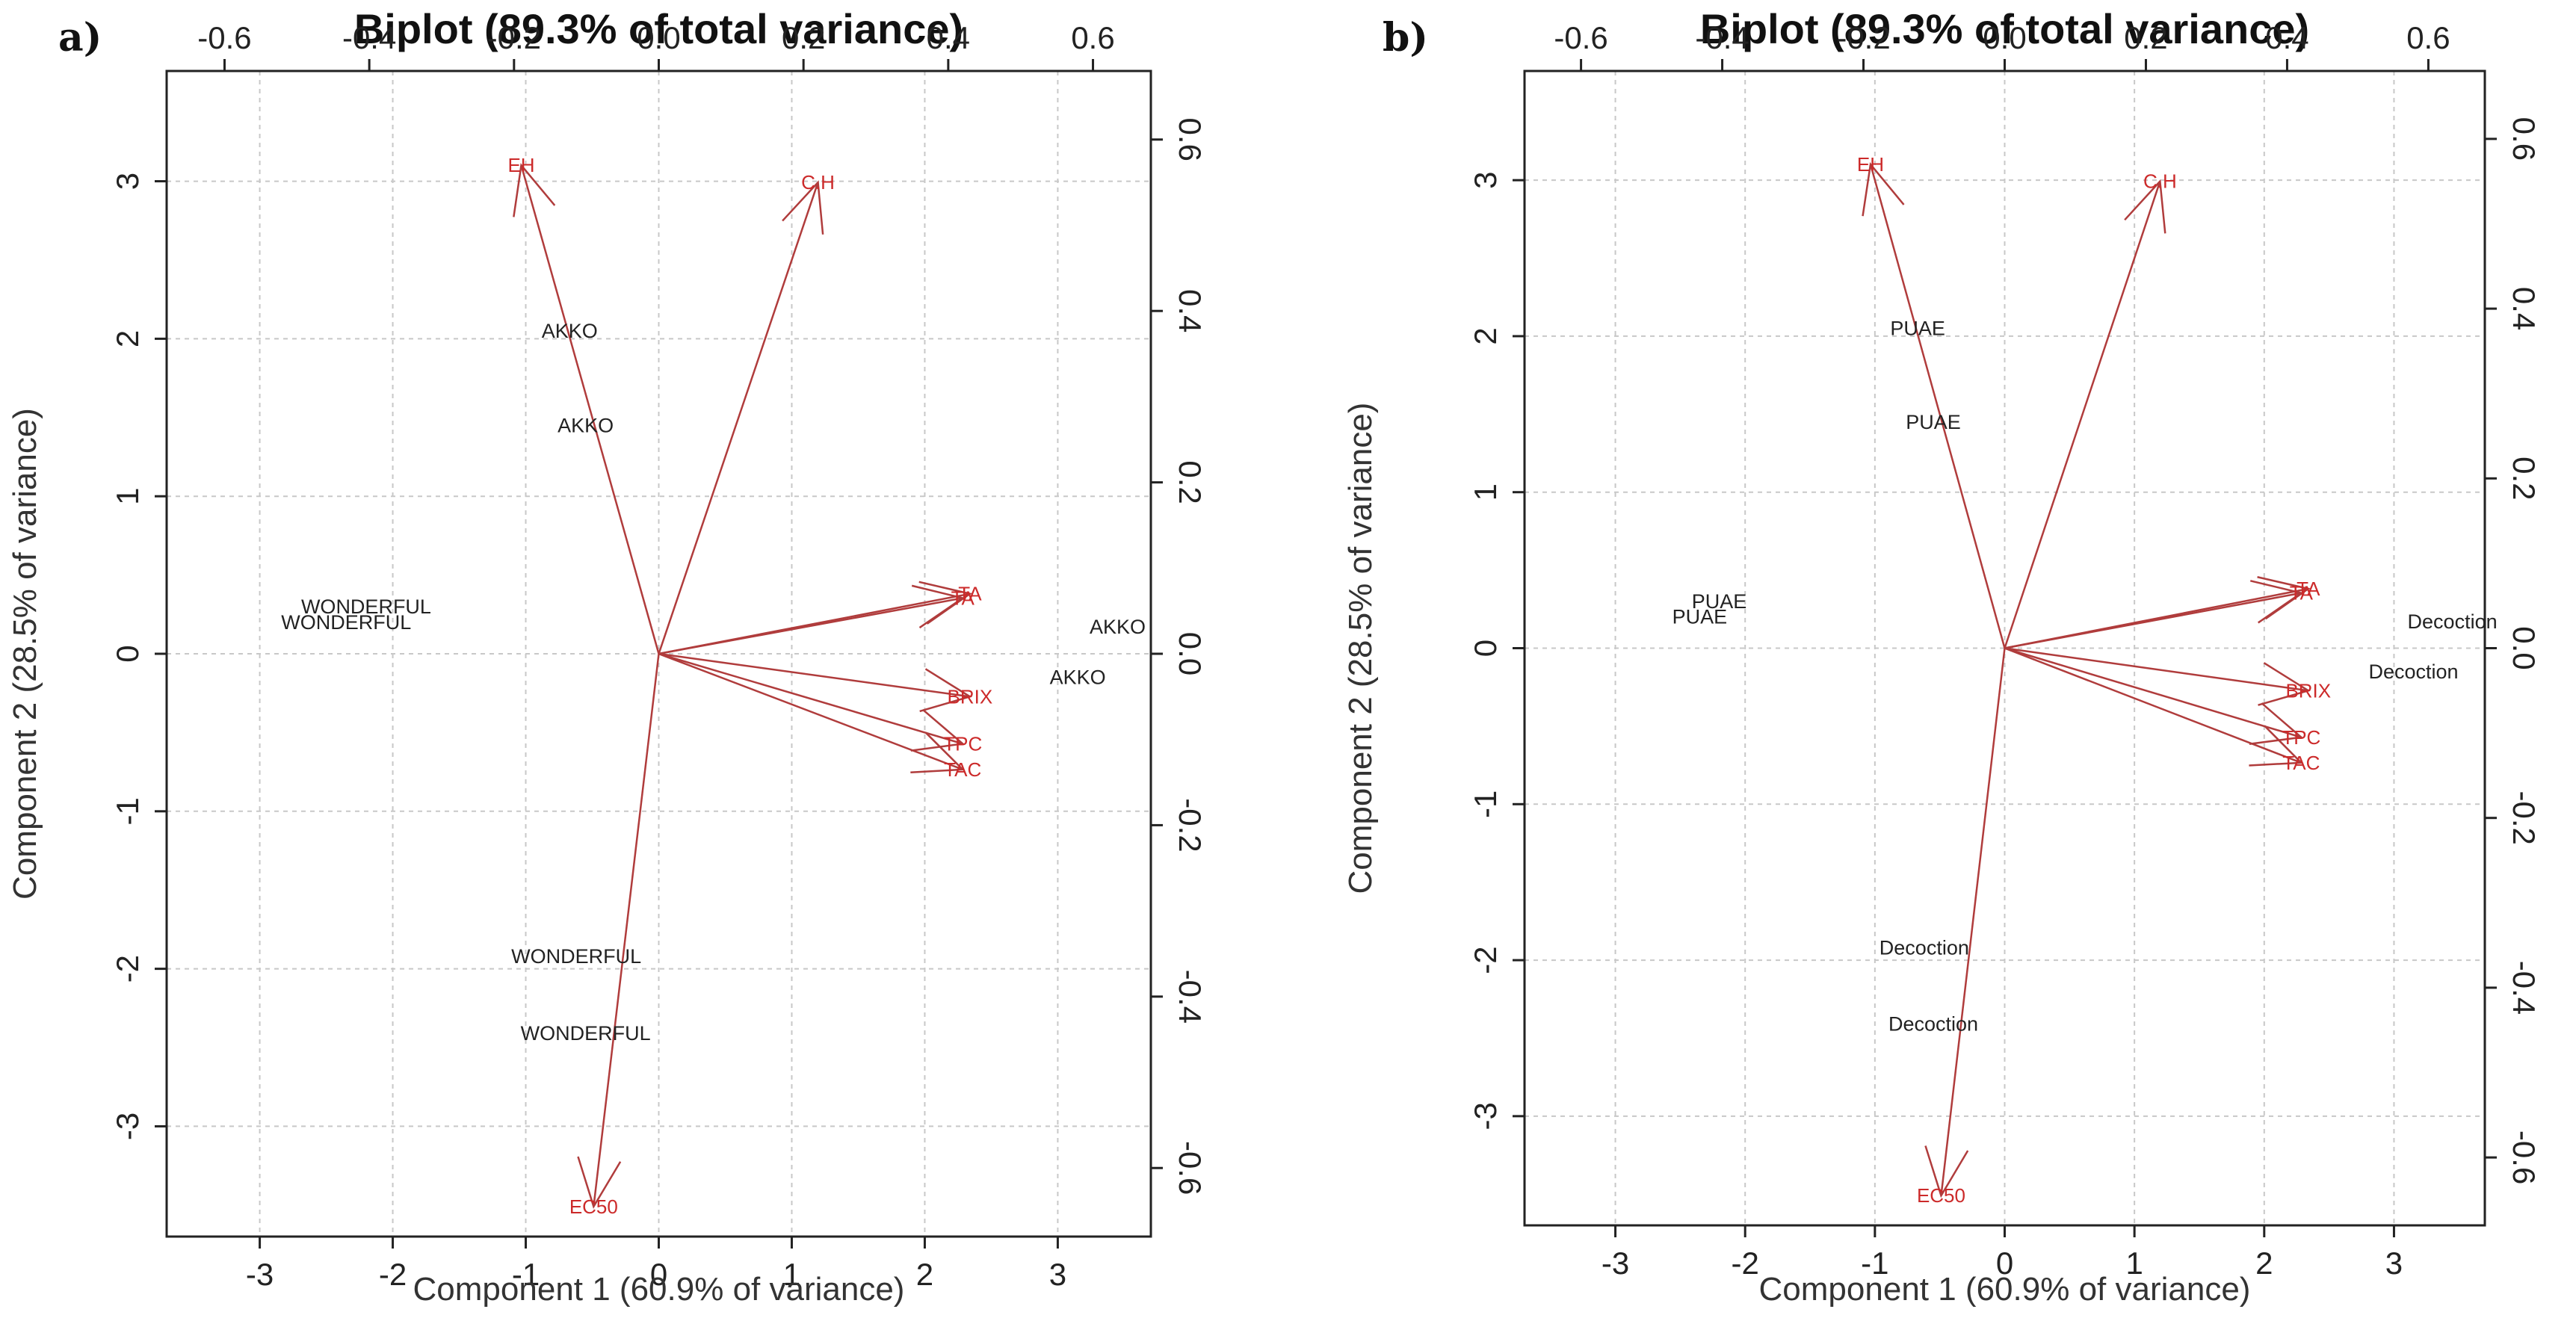  I want to click on top-tick-label: 0.4, so click(949, 37).